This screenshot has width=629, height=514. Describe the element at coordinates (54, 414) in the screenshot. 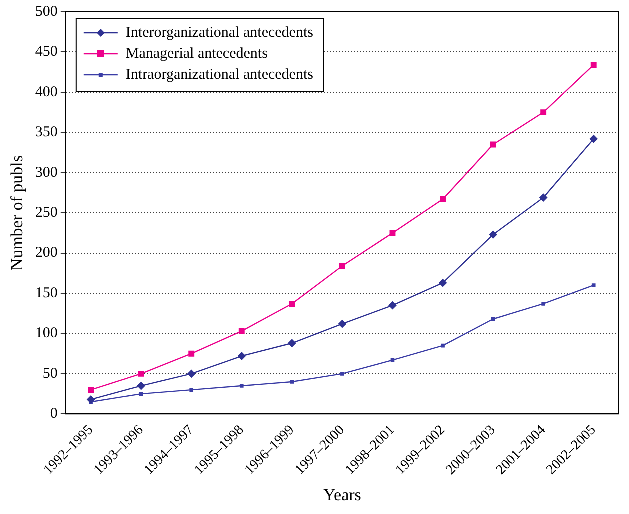

I see `y-tick-label: 0` at that location.